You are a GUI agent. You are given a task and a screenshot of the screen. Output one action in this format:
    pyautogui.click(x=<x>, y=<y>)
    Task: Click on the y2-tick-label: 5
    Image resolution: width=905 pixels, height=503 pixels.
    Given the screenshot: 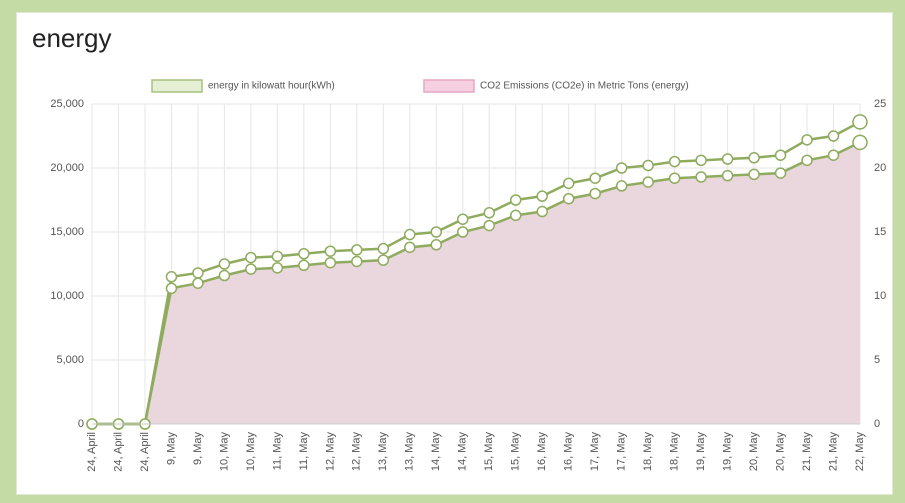 What is the action you would take?
    pyautogui.click(x=877, y=360)
    